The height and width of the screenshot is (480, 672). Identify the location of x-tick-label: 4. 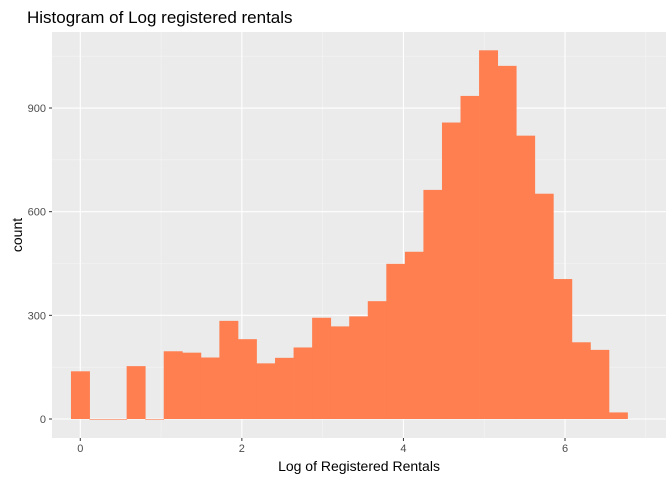
(403, 449).